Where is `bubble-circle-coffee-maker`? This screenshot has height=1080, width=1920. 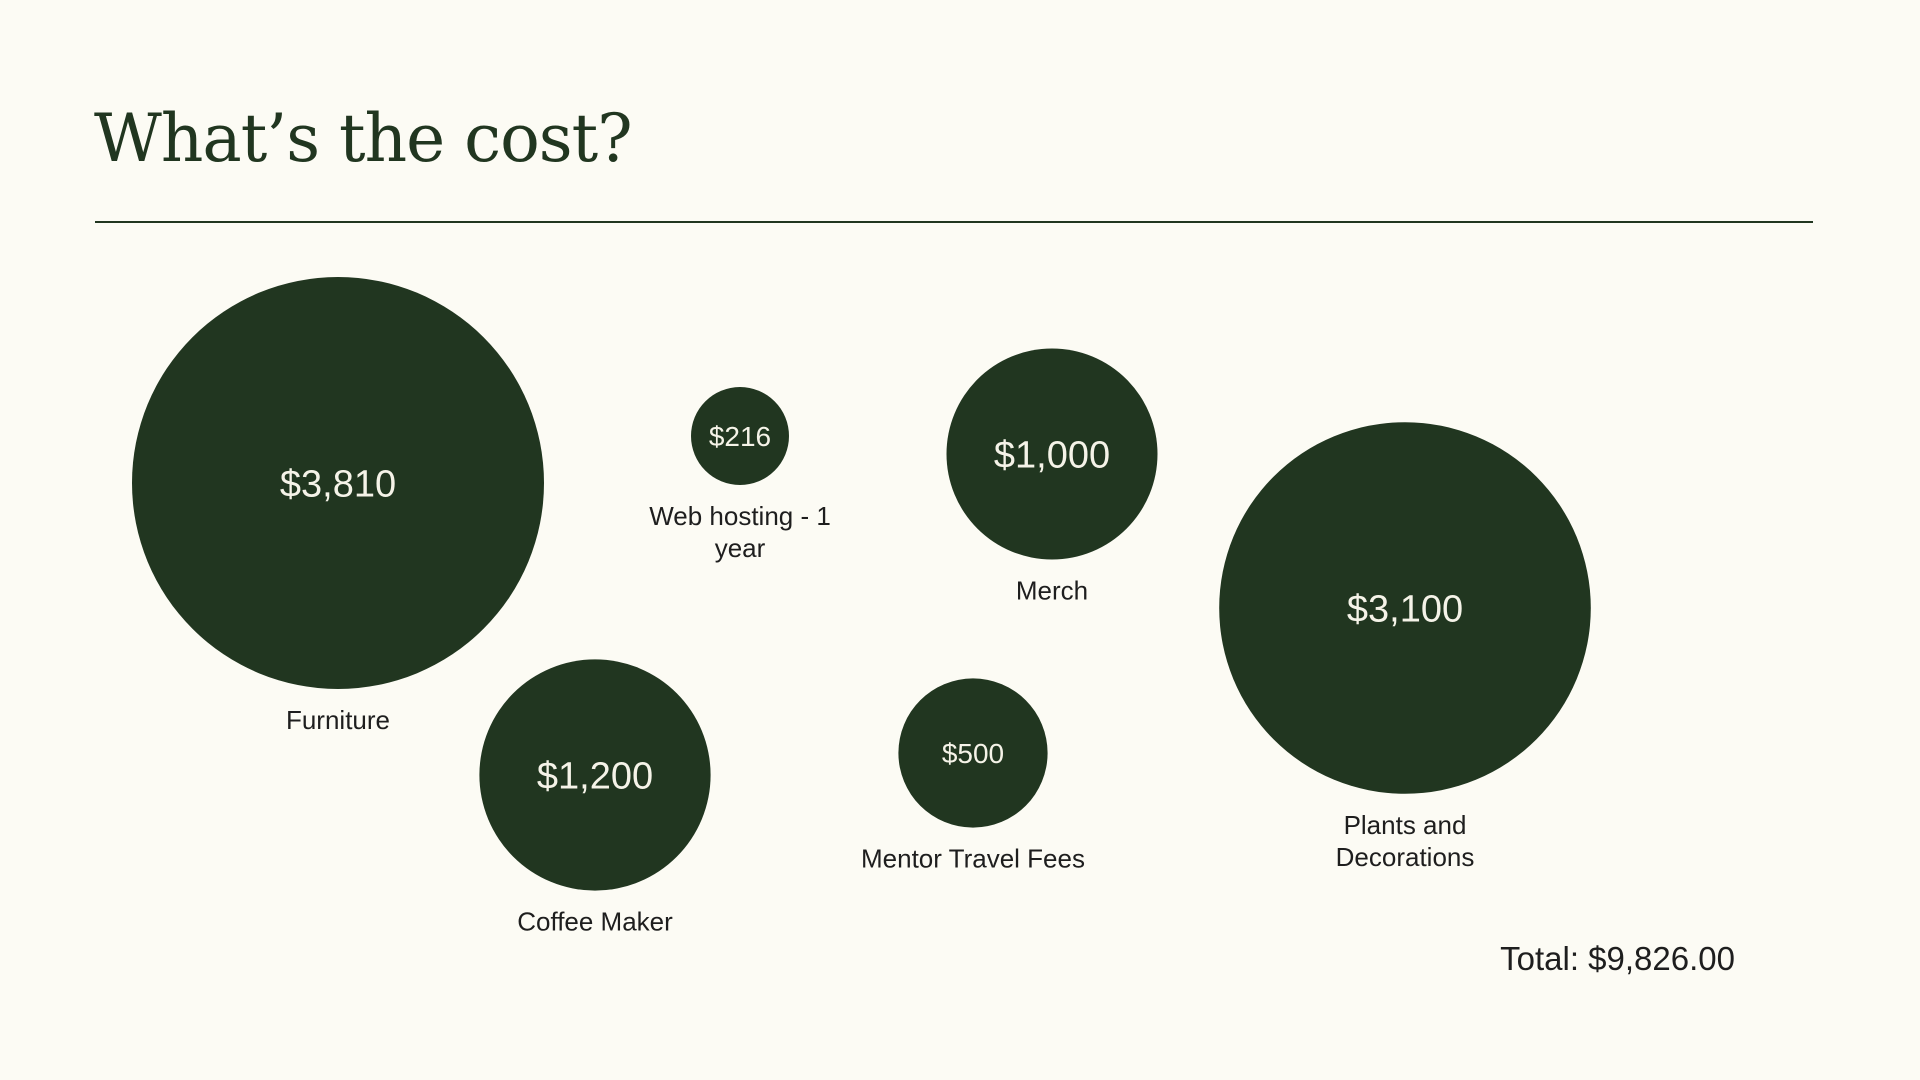
bubble-circle-coffee-maker is located at coordinates (595, 775).